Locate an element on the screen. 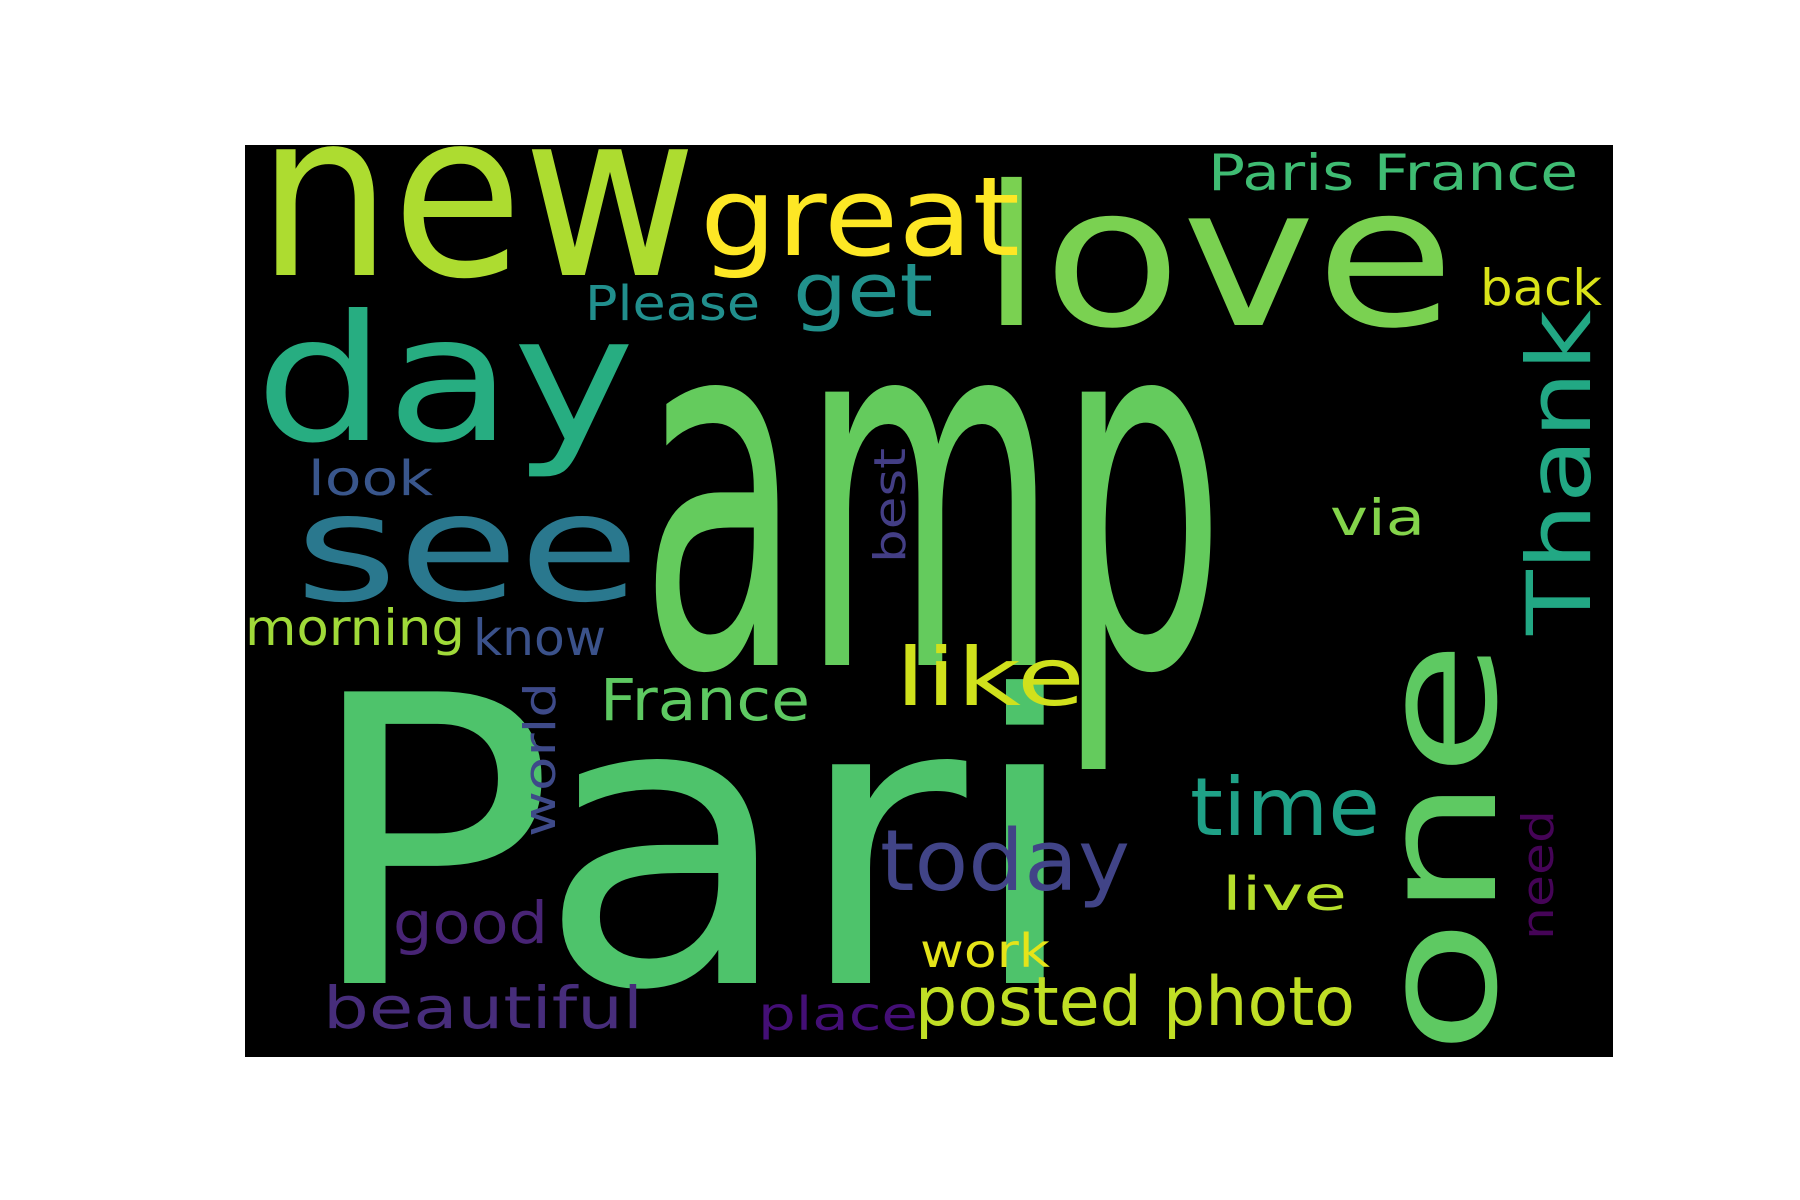 The width and height of the screenshot is (1800, 1200). word-best: best is located at coordinates (890, 505).